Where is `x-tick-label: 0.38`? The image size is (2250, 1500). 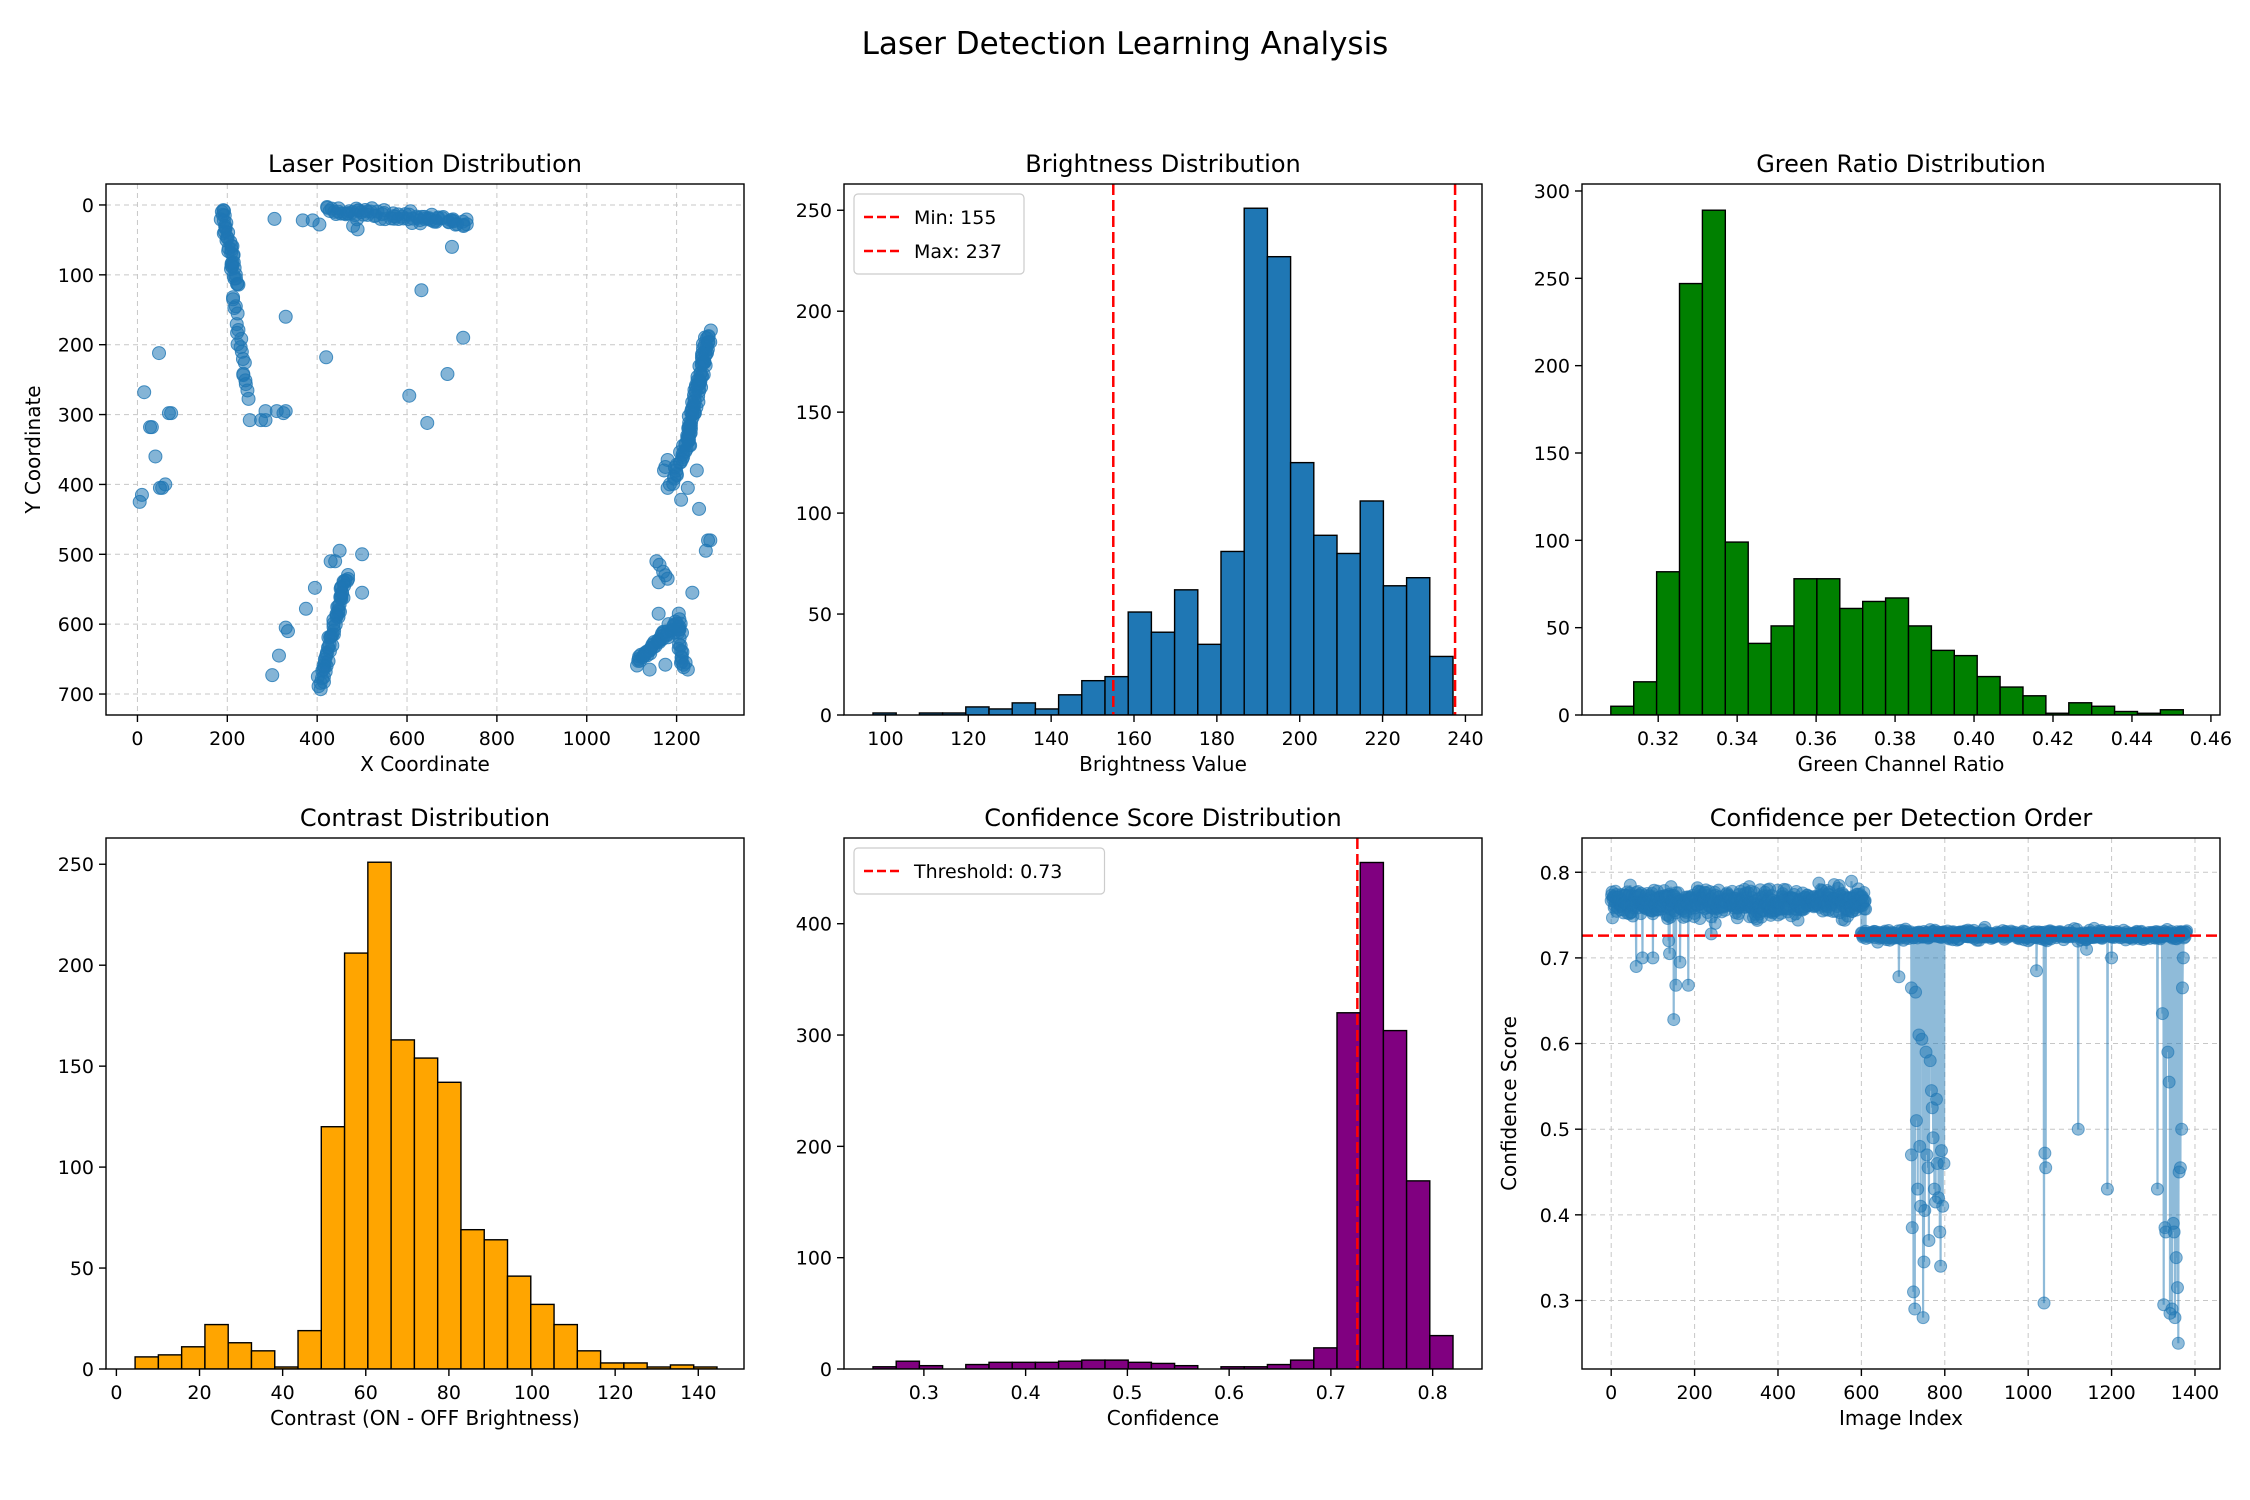 x-tick-label: 0.38 is located at coordinates (1895, 739).